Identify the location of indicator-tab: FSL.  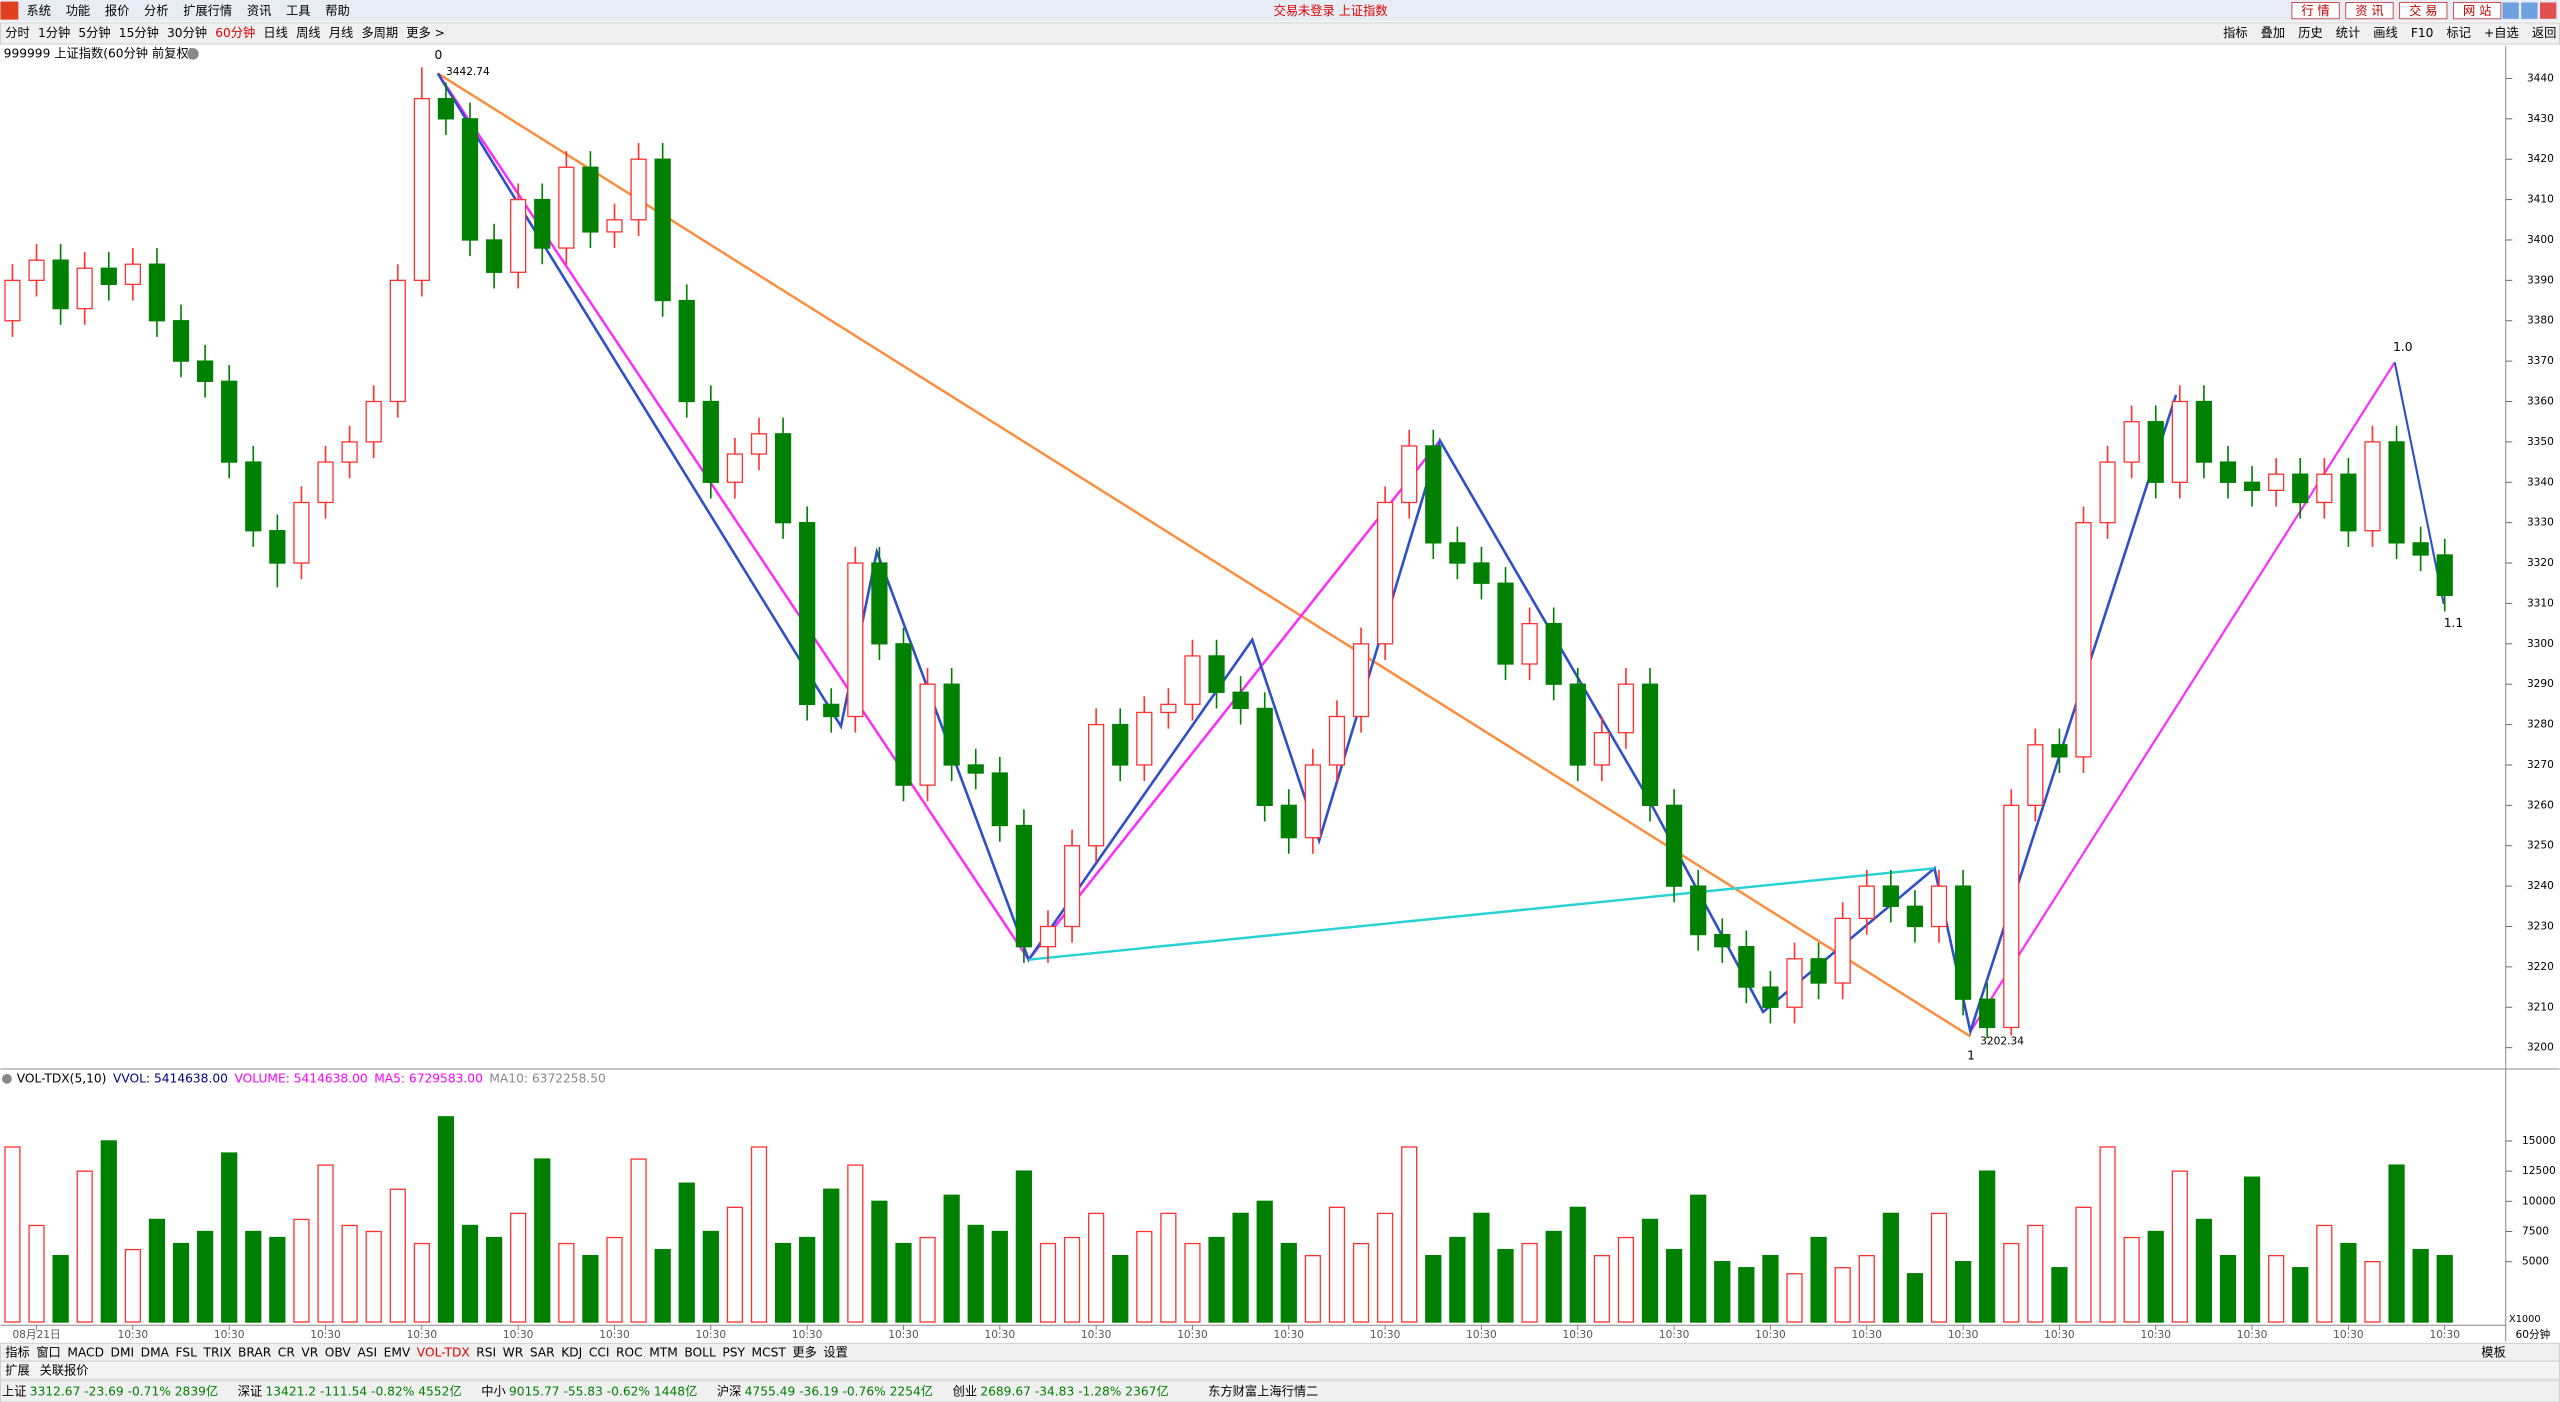
(187, 1353).